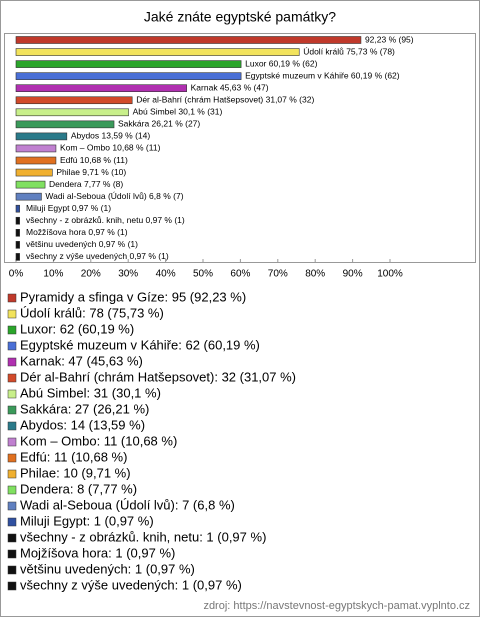 The image size is (480, 617). What do you see at coordinates (53, 274) in the screenshot?
I see `x-tick-label: 10%` at bounding box center [53, 274].